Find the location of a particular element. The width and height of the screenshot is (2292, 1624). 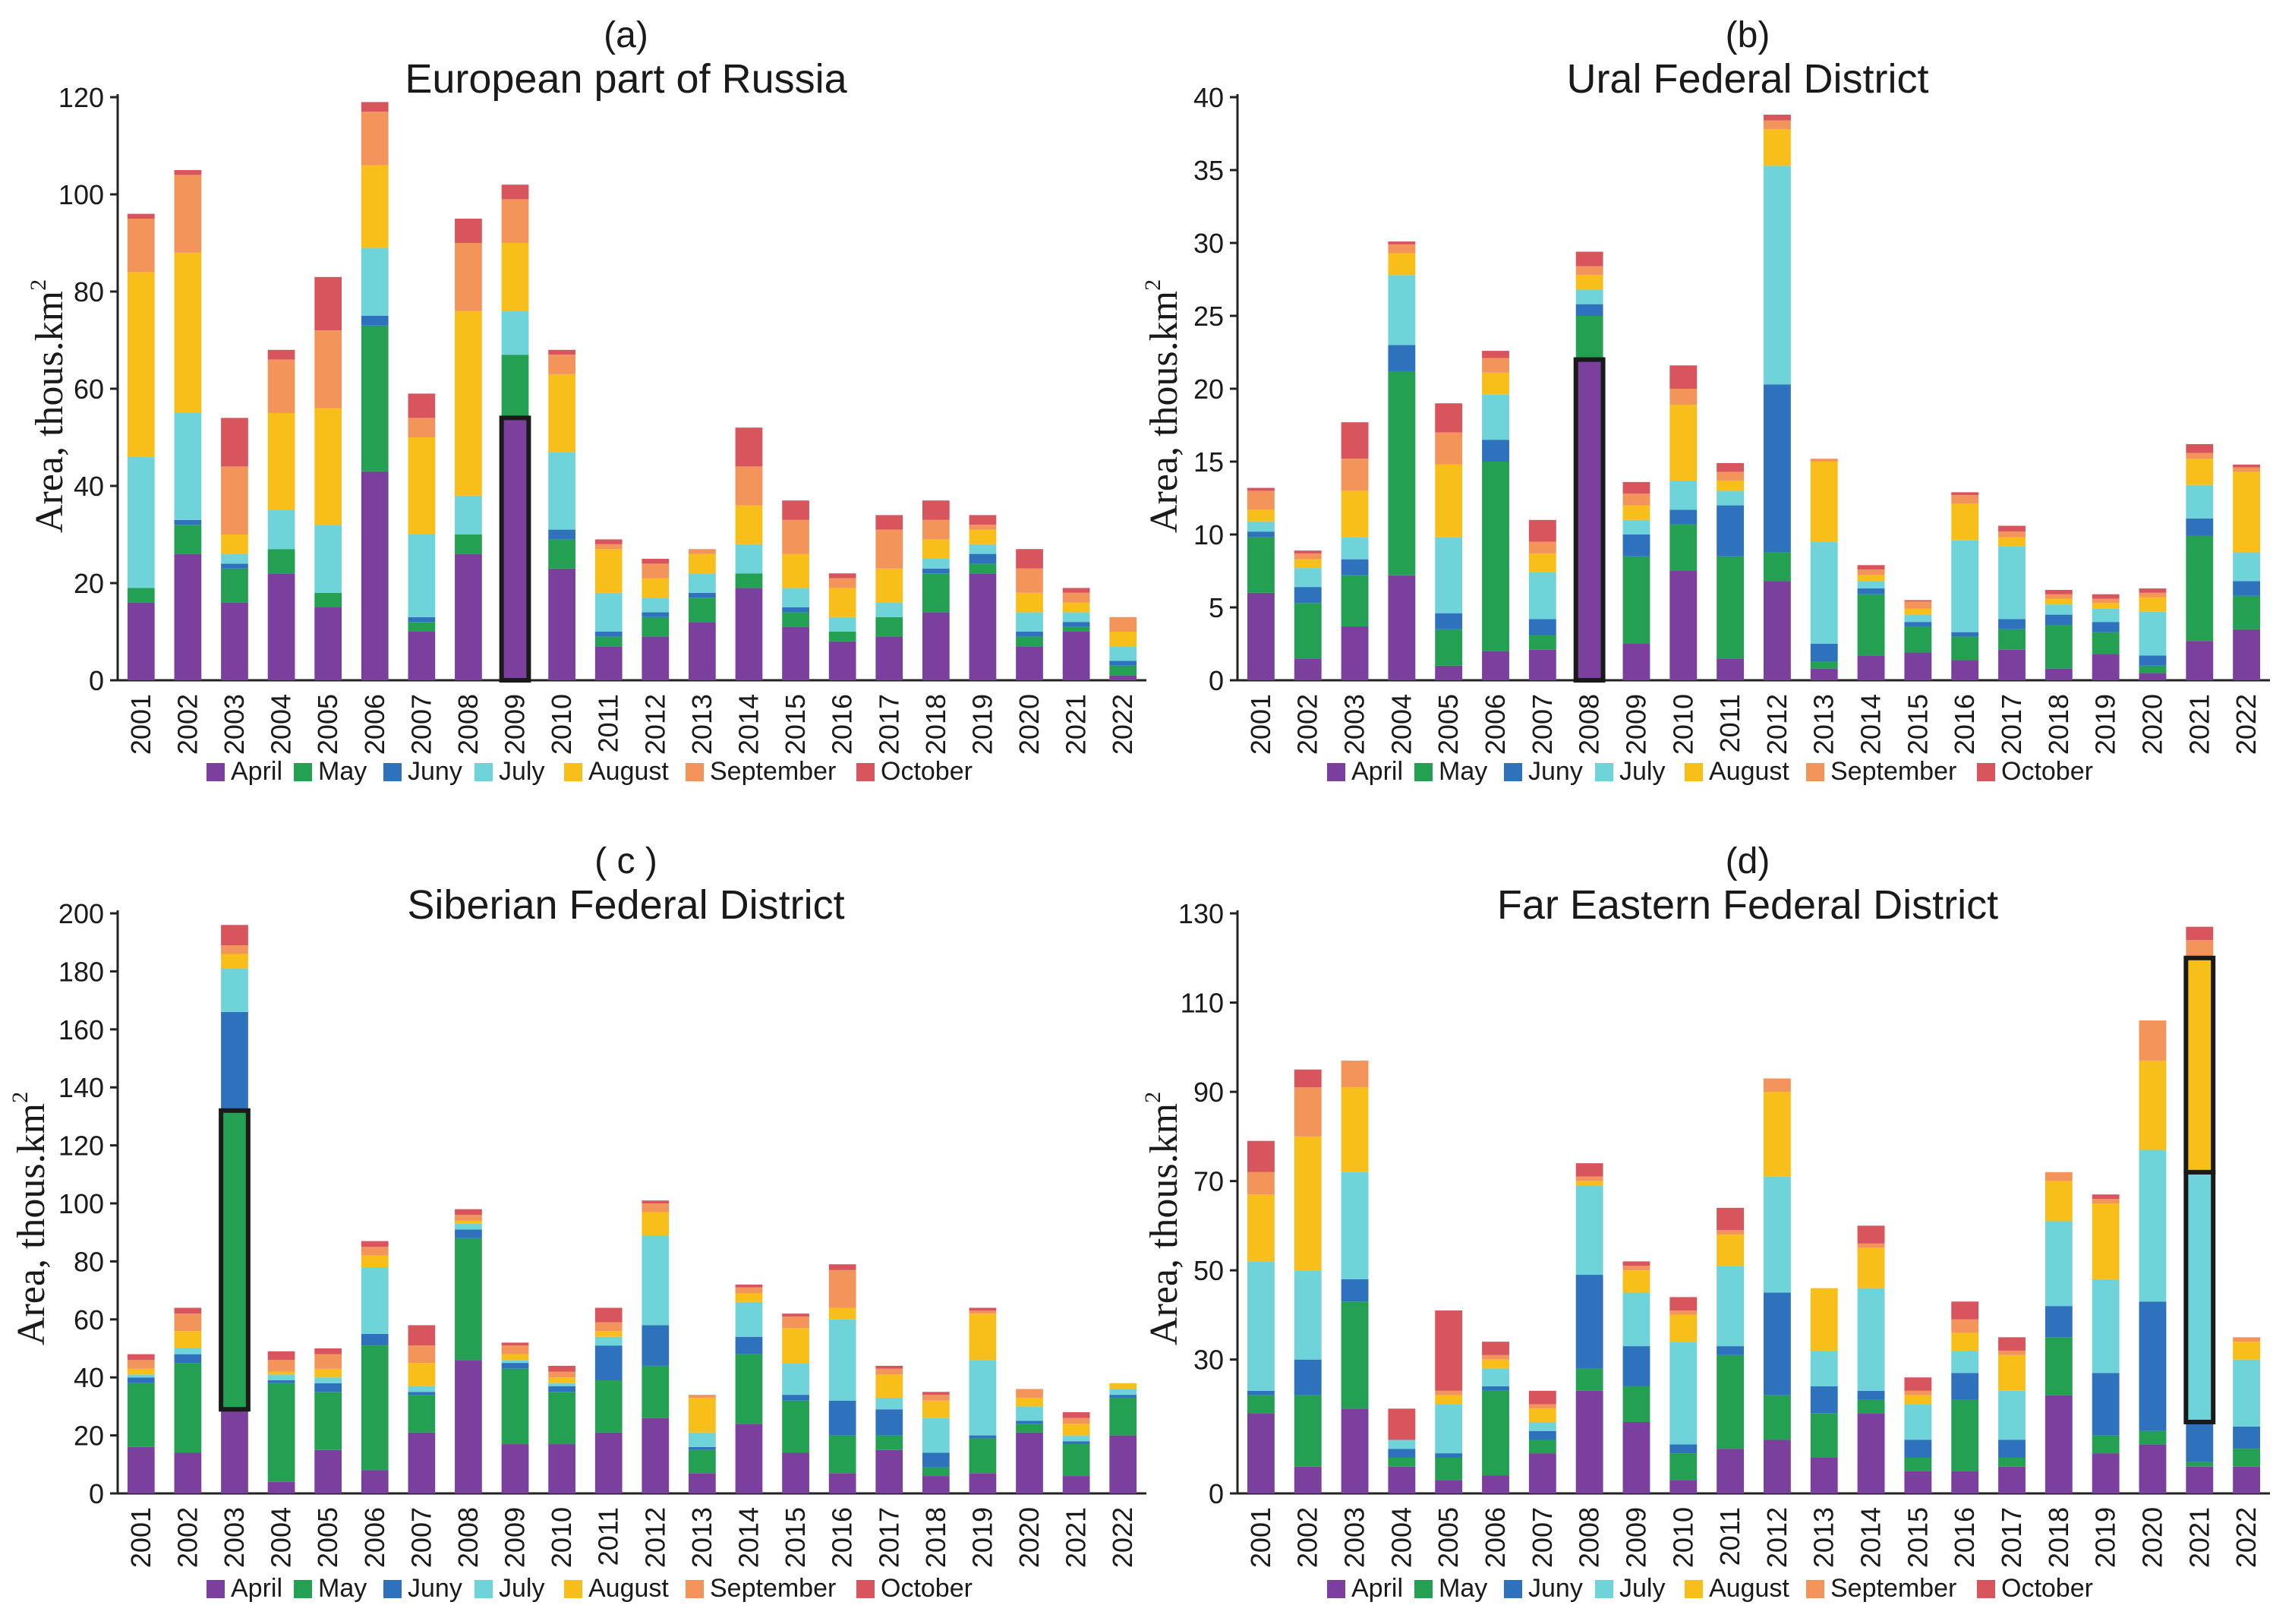

bar-april-2010 is located at coordinates (561, 1468).